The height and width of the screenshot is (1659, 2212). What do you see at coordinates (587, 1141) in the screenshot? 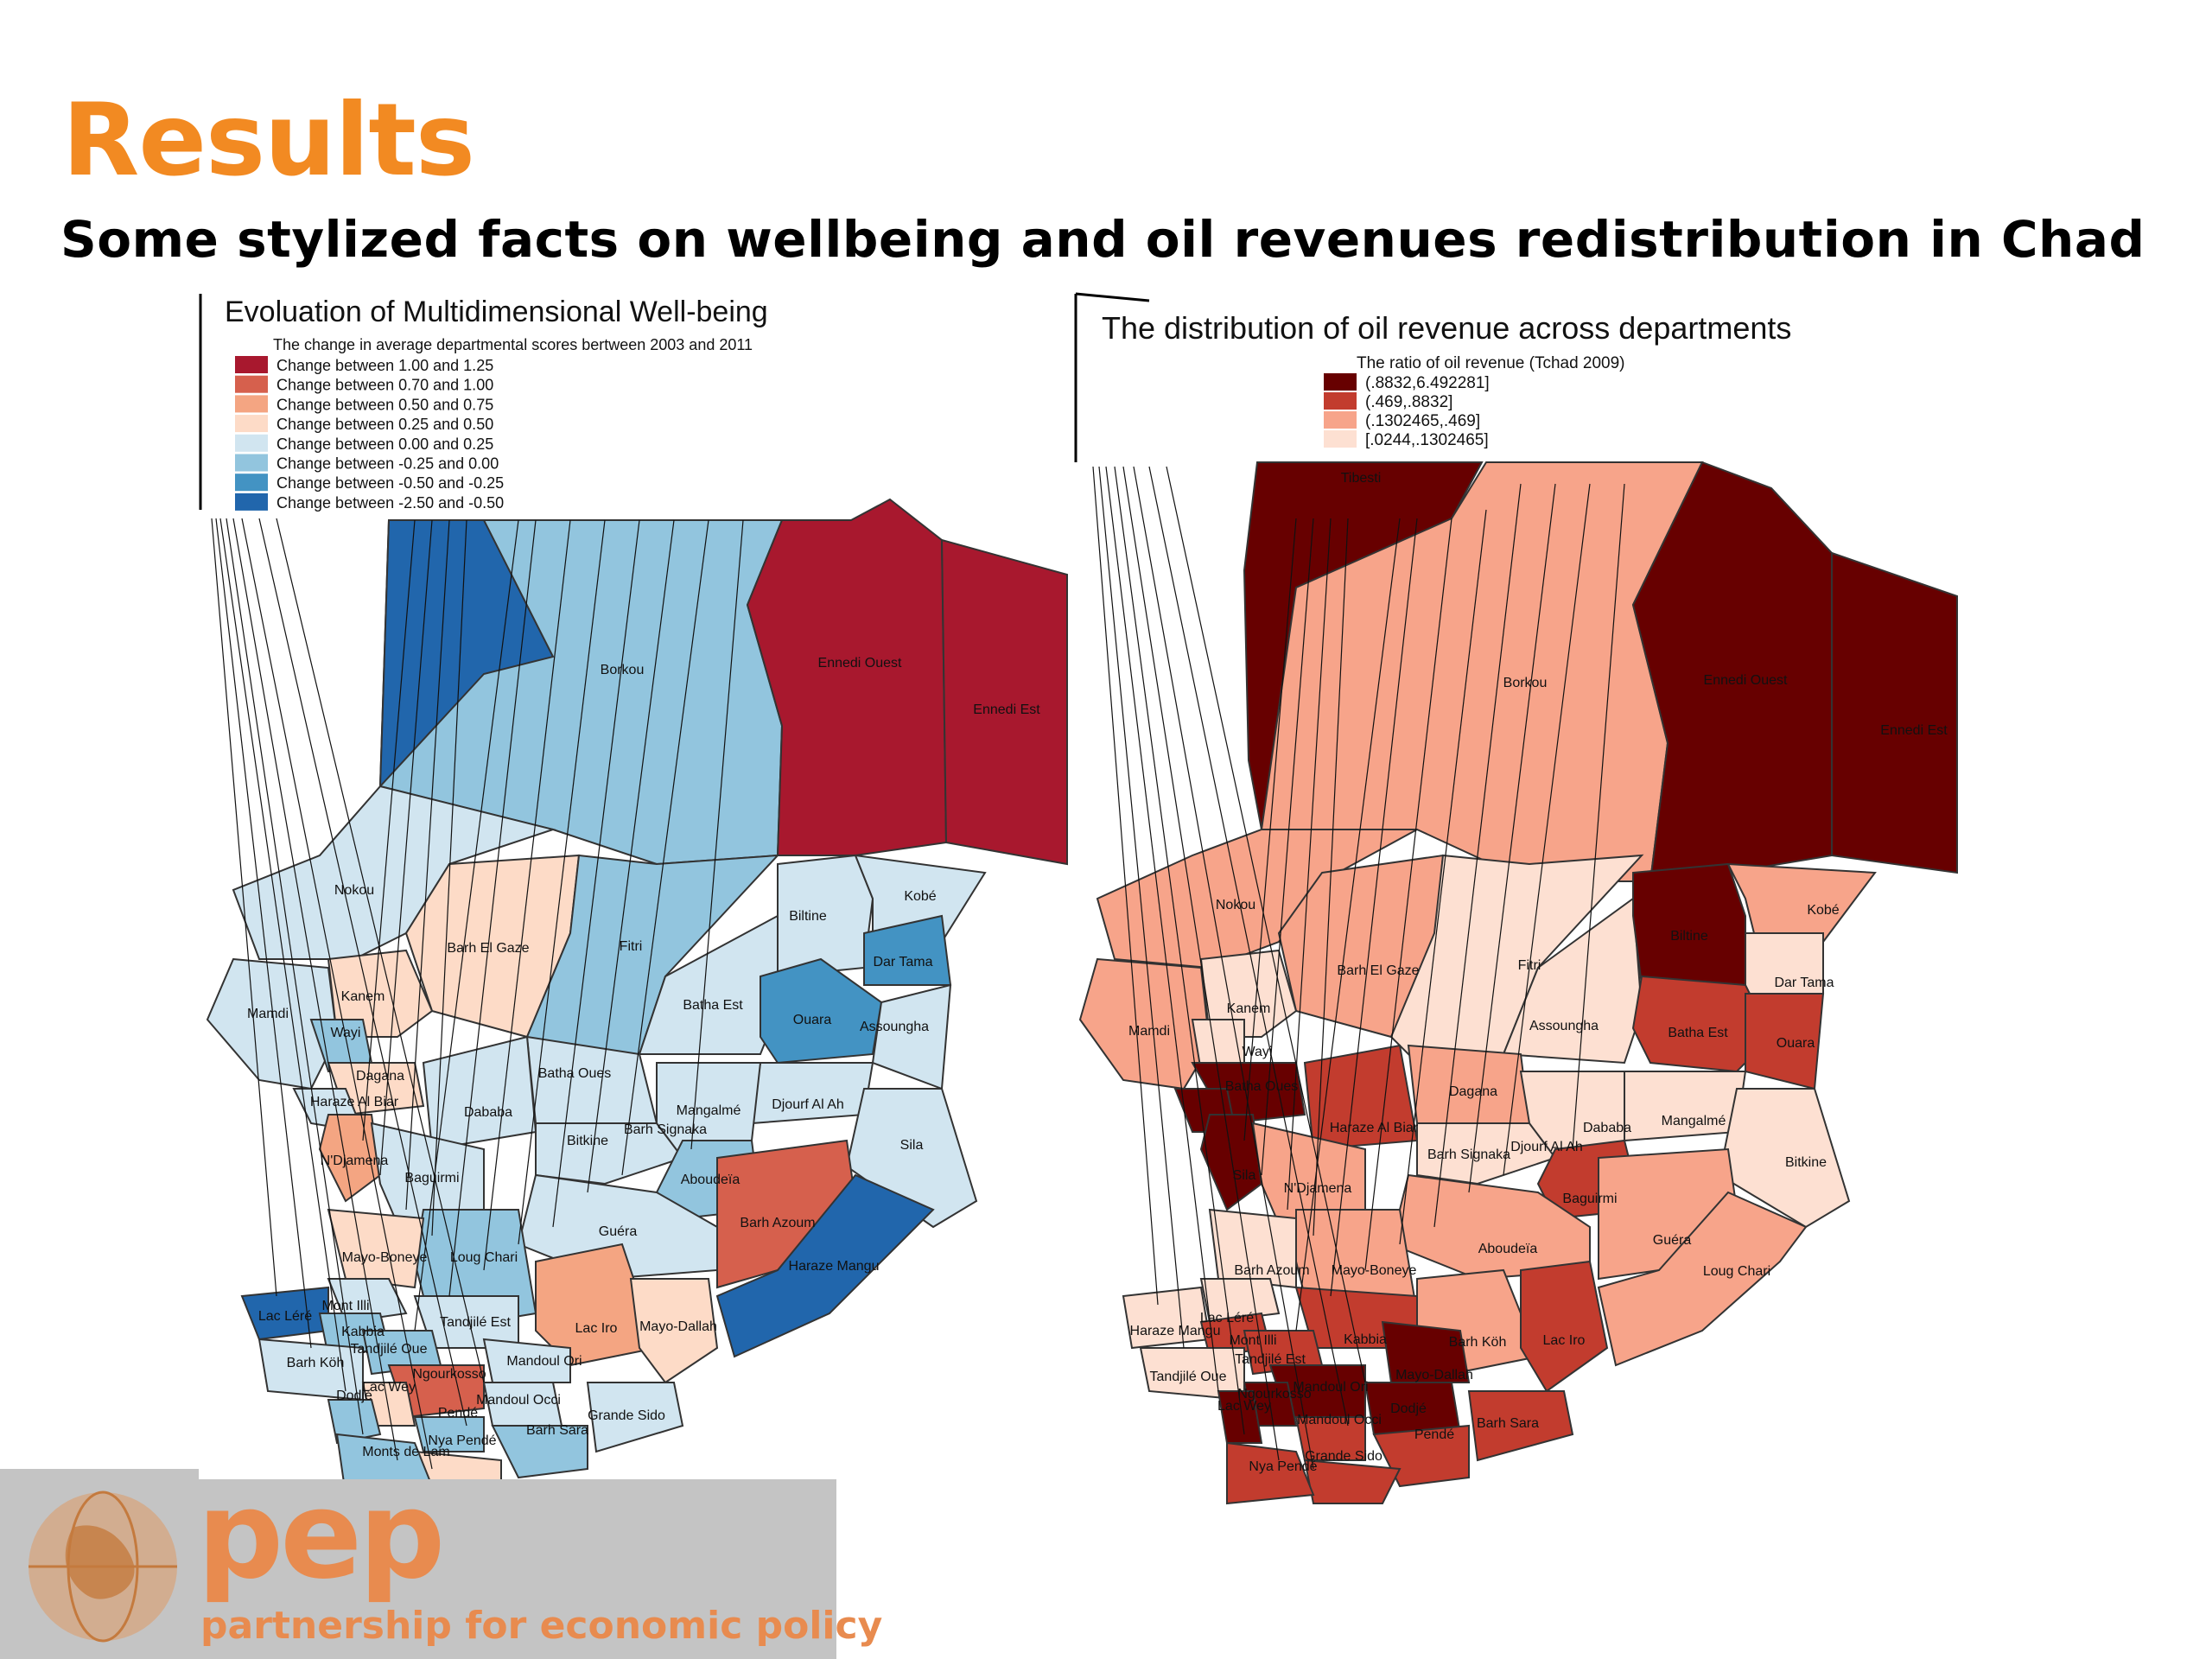
I see `region-label: Bitkine` at bounding box center [587, 1141].